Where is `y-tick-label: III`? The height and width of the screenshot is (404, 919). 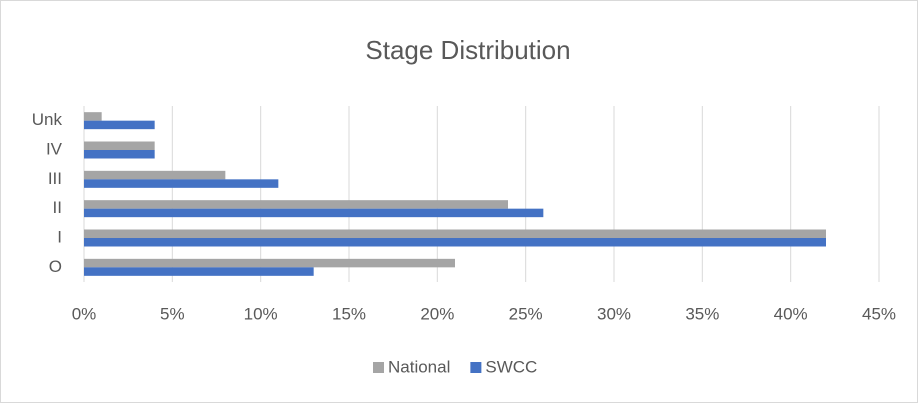
y-tick-label: III is located at coordinates (55, 178).